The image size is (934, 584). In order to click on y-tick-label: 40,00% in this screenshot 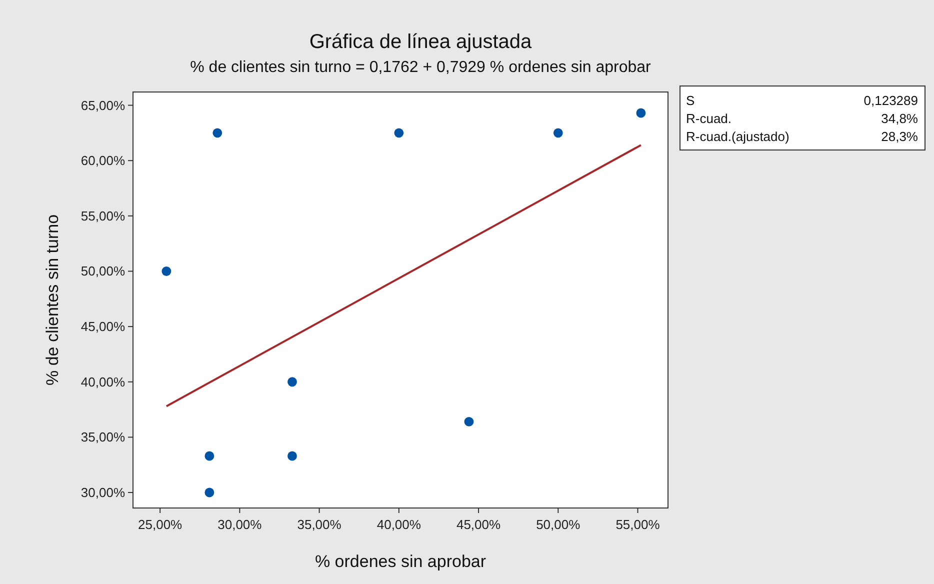, I will do `click(103, 382)`.